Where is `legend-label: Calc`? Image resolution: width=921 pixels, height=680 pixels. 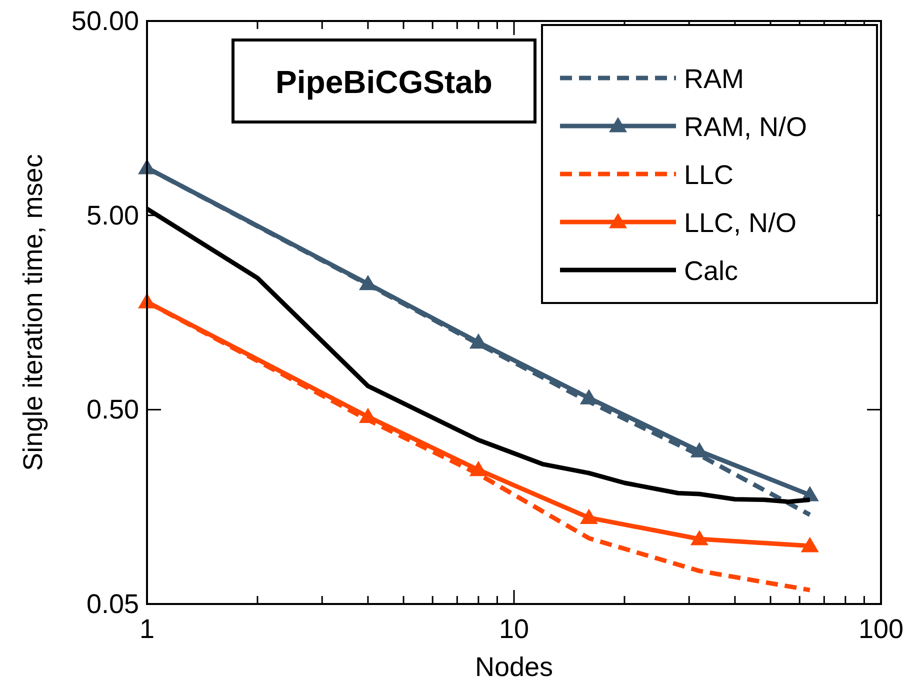 legend-label: Calc is located at coordinates (711, 271).